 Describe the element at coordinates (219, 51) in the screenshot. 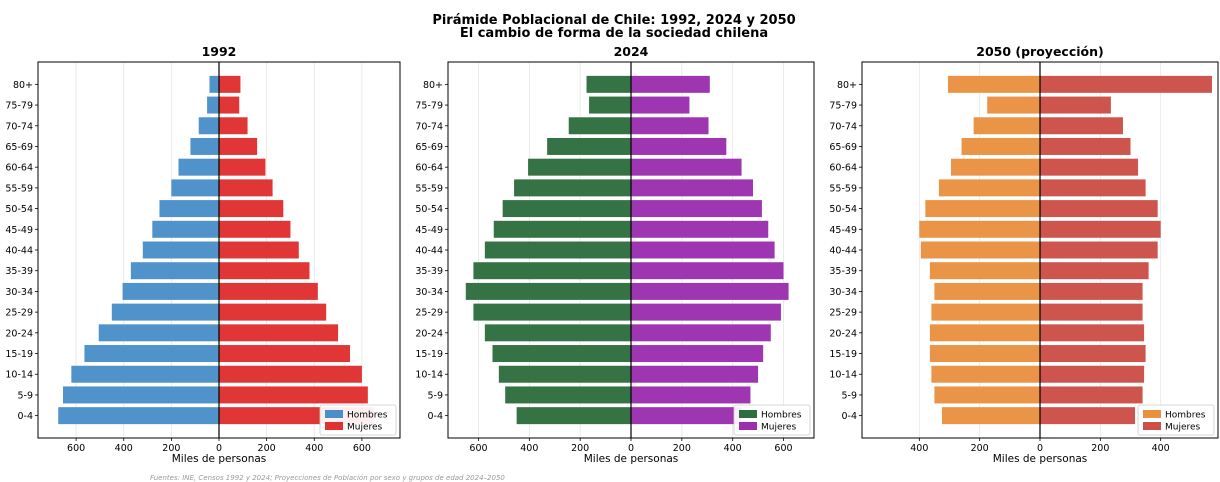

I see `panel-title-0: 1992` at that location.